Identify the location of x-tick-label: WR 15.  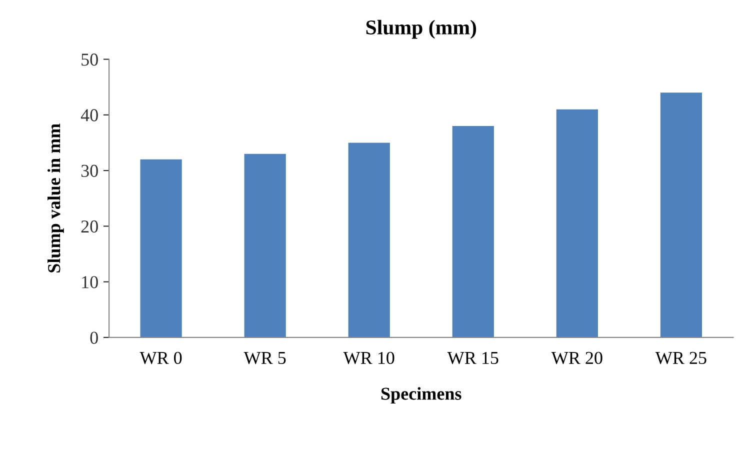
(472, 358).